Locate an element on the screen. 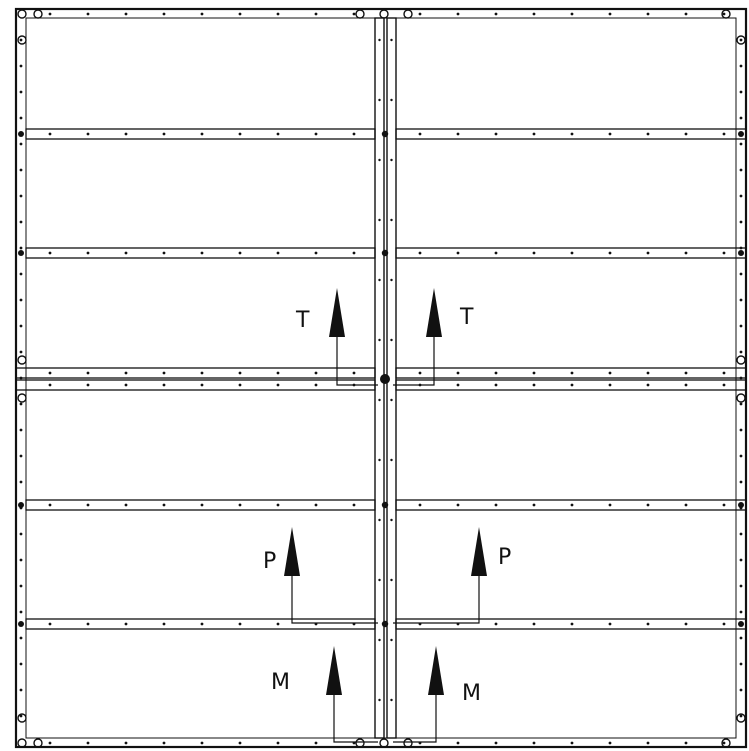 Image resolution: width=749 pixels, height=751 pixels. label-mid-right: P is located at coordinates (504, 557).